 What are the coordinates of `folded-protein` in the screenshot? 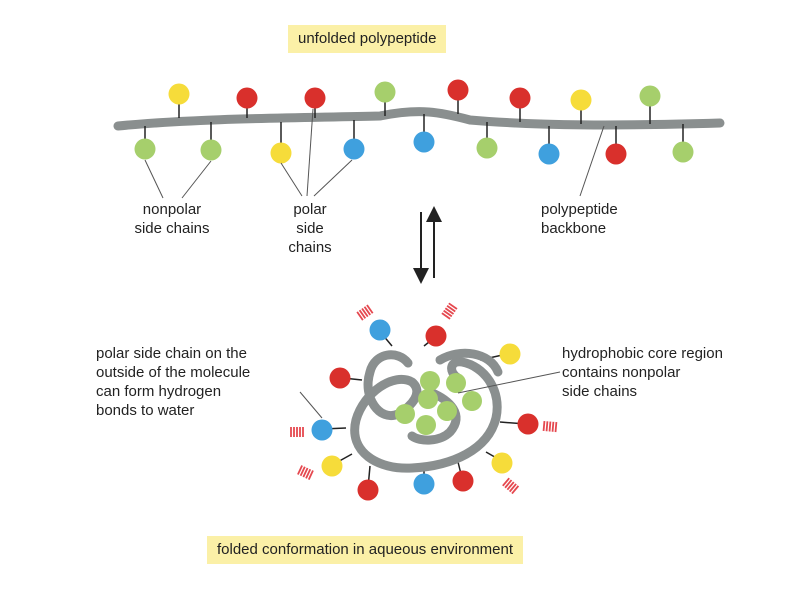 It's located at (425, 401).